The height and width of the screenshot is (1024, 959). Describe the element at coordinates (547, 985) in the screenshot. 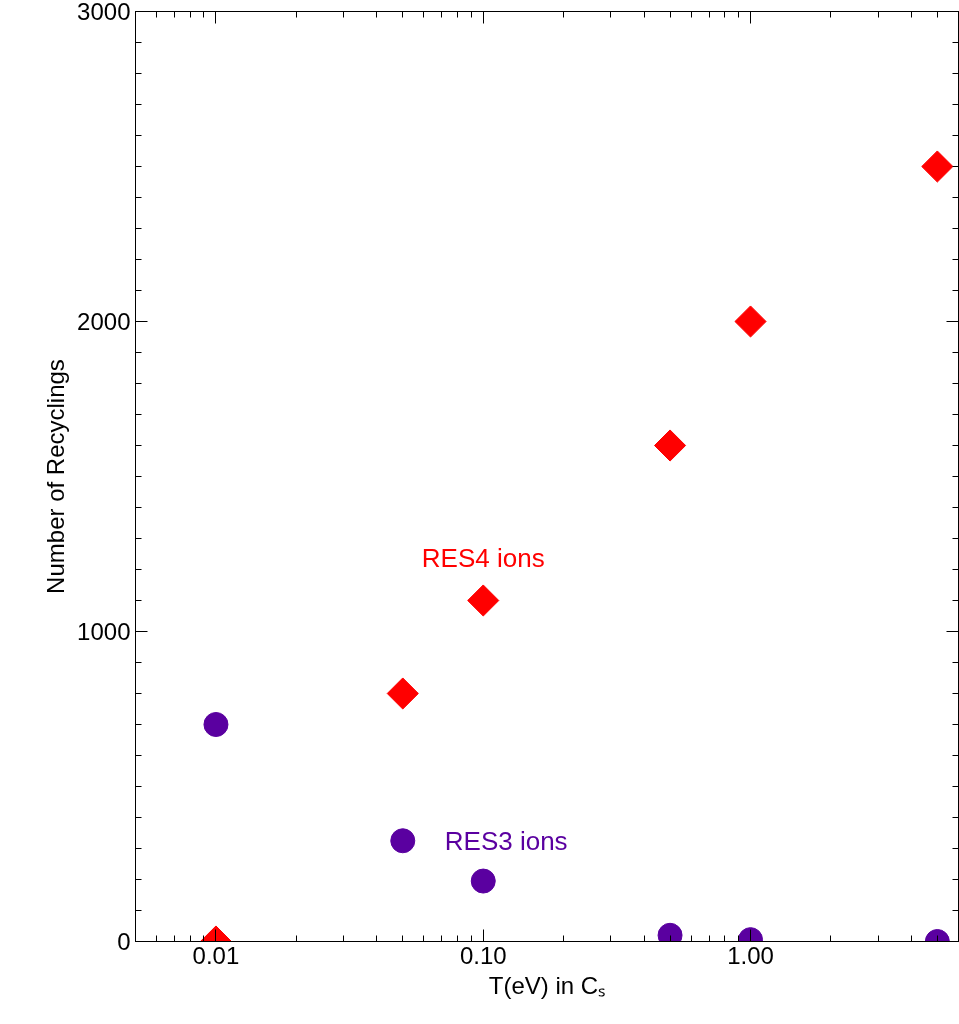

I see `x-axis-title: T(eV) in Cₛ` at that location.